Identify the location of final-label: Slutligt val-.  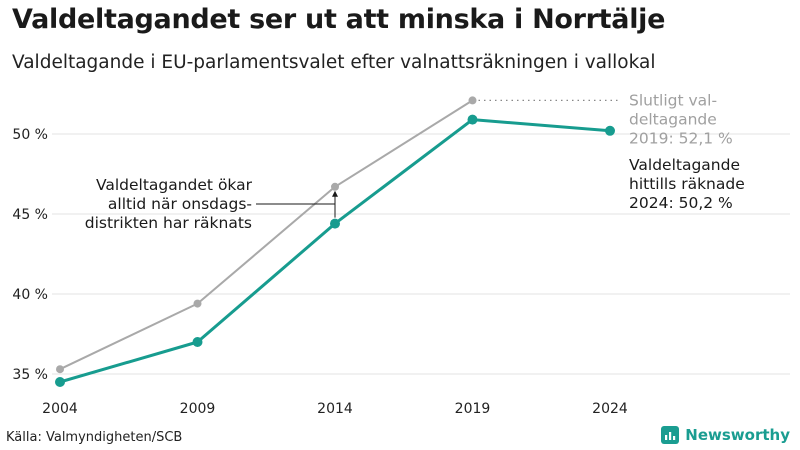
(673, 100).